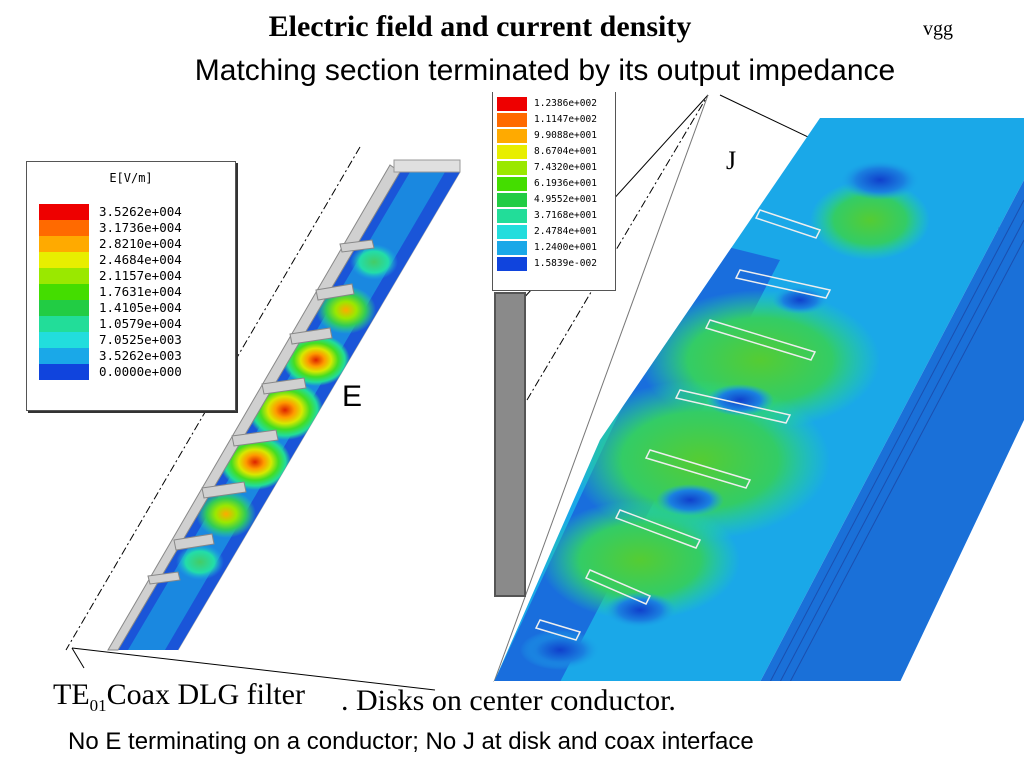  Describe the element at coordinates (140, 291) in the screenshot. I see `e-legend-value: 1.7631e+004` at that location.